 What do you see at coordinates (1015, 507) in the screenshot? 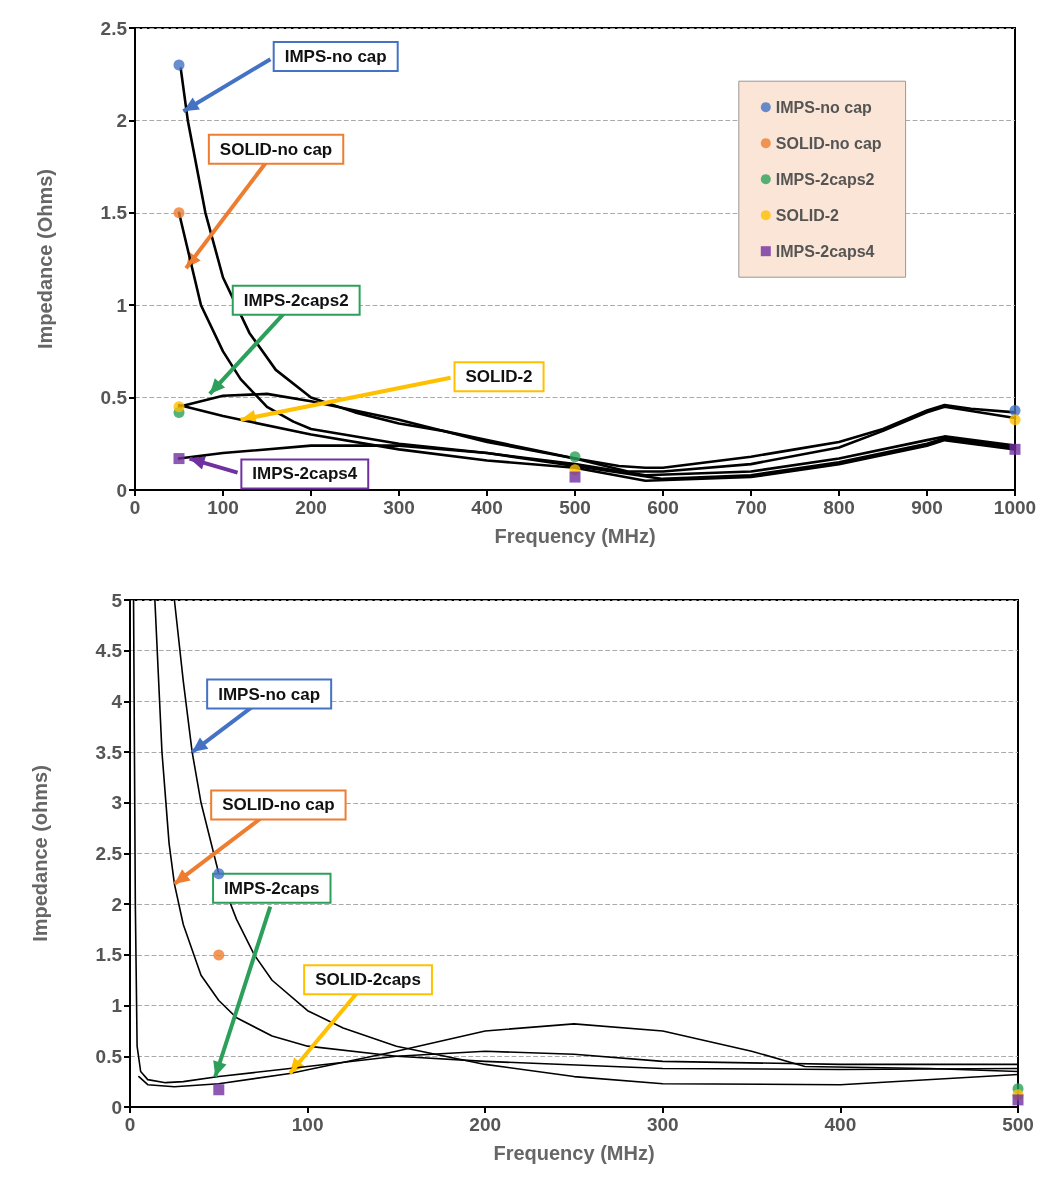
I see `x-tick-label: 1000` at bounding box center [1015, 507].